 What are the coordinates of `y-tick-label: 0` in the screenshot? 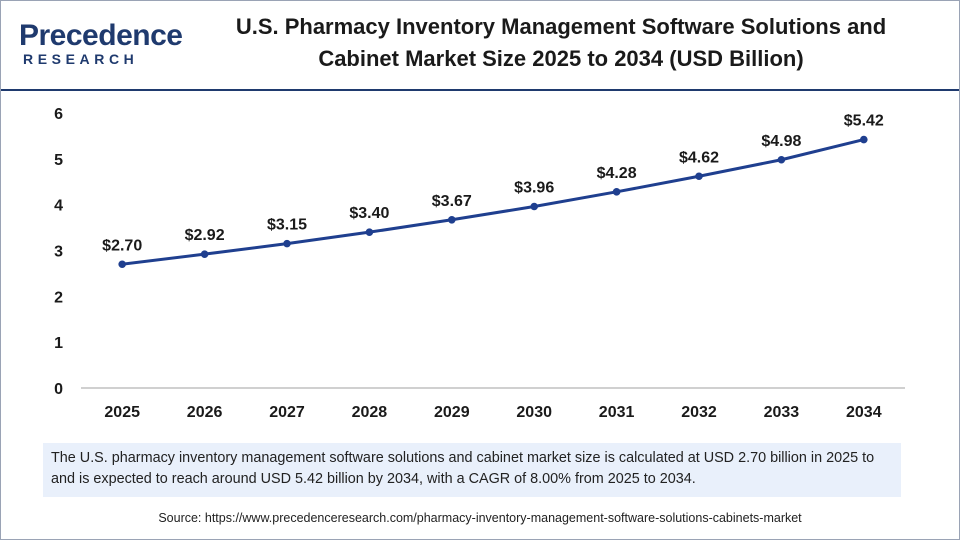 It's located at (58, 389).